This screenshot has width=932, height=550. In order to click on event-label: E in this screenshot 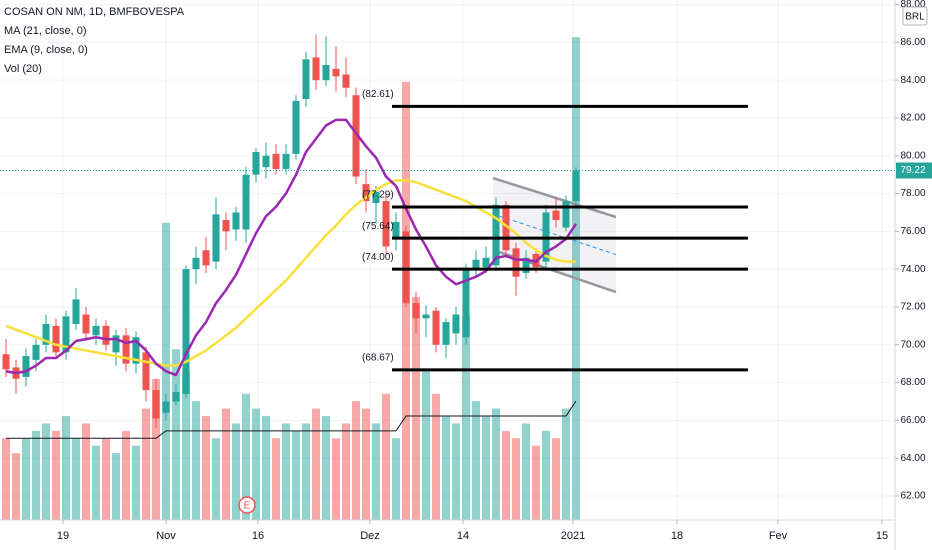, I will do `click(247, 506)`.